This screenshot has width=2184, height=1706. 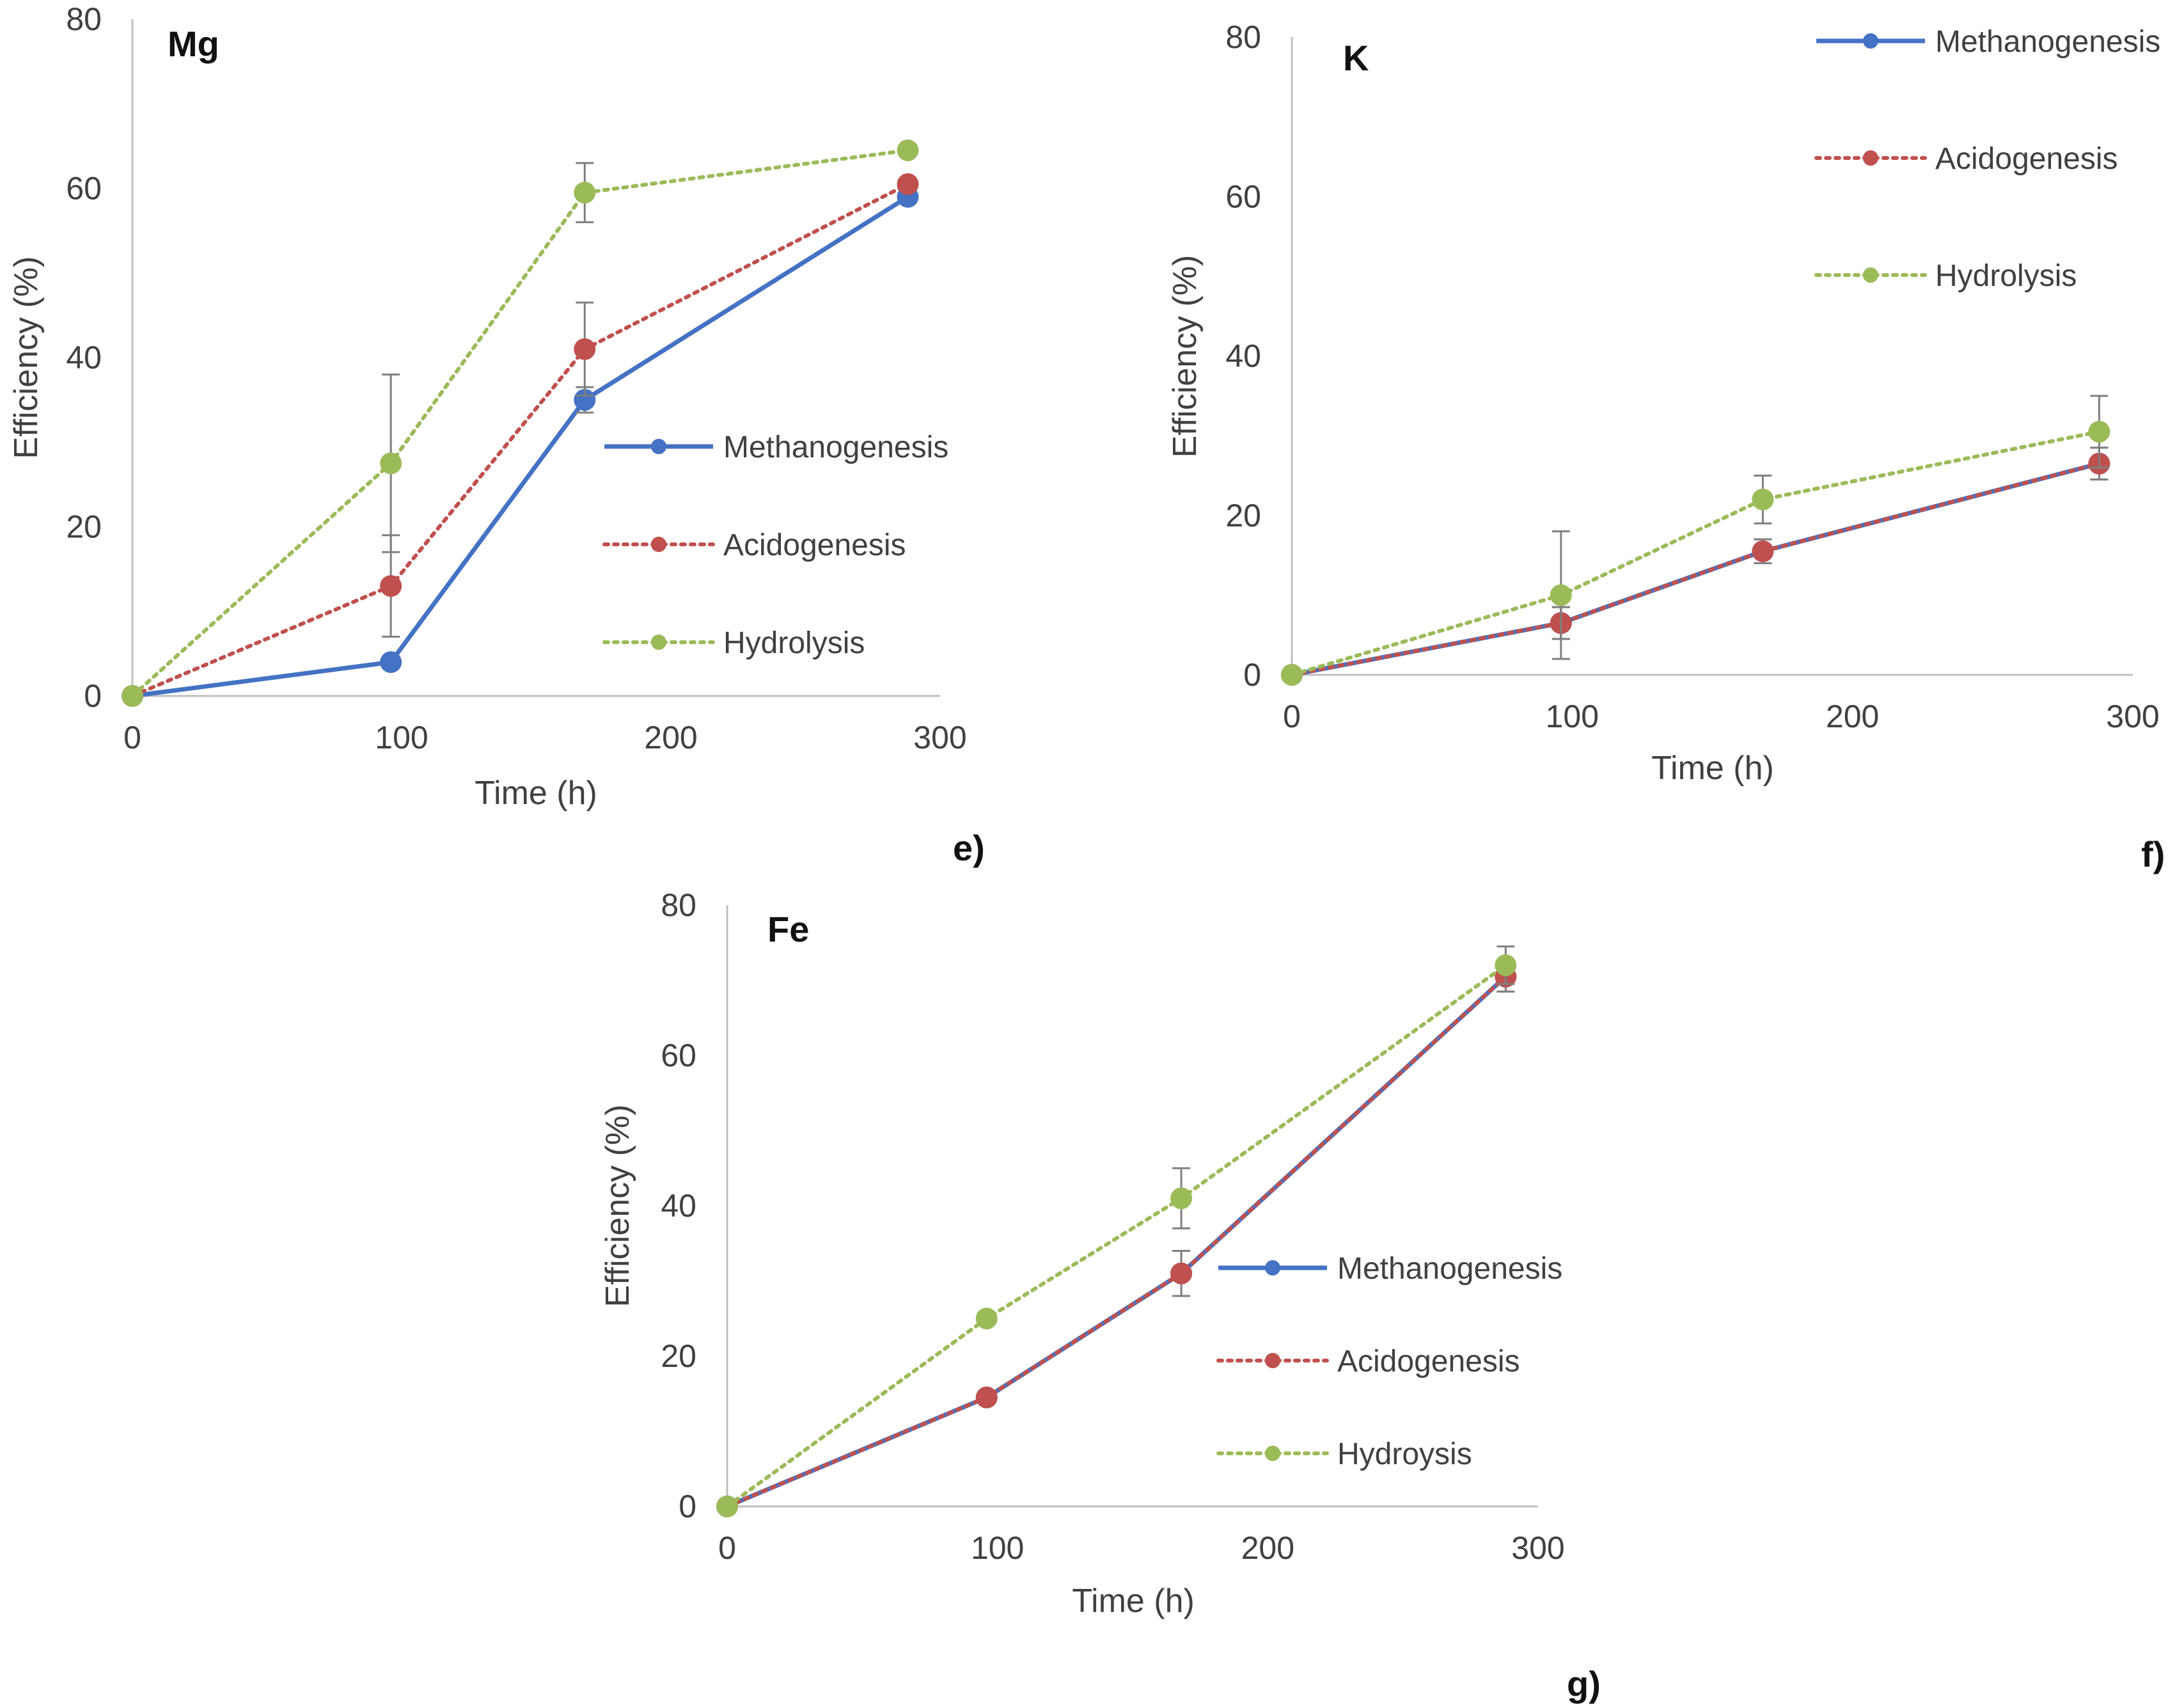 What do you see at coordinates (193, 44) in the screenshot?
I see `chart-title: Mg` at bounding box center [193, 44].